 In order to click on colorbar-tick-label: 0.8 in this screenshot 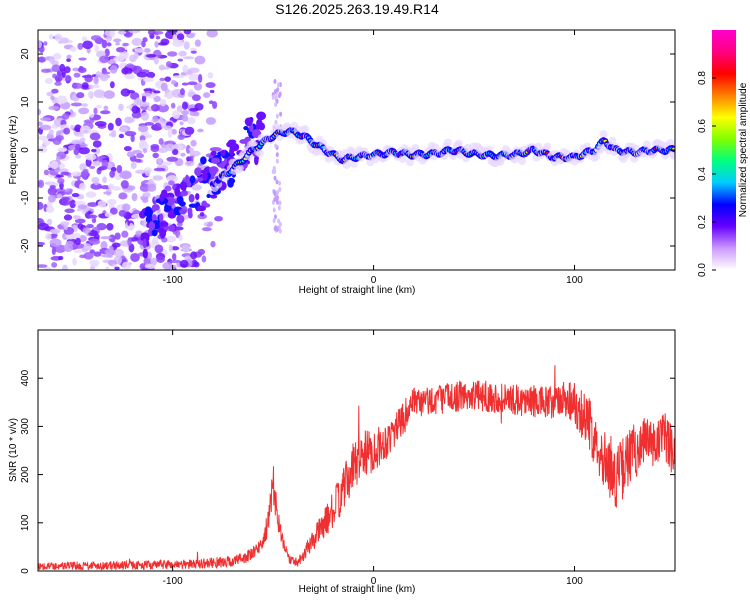, I will do `click(702, 78)`.